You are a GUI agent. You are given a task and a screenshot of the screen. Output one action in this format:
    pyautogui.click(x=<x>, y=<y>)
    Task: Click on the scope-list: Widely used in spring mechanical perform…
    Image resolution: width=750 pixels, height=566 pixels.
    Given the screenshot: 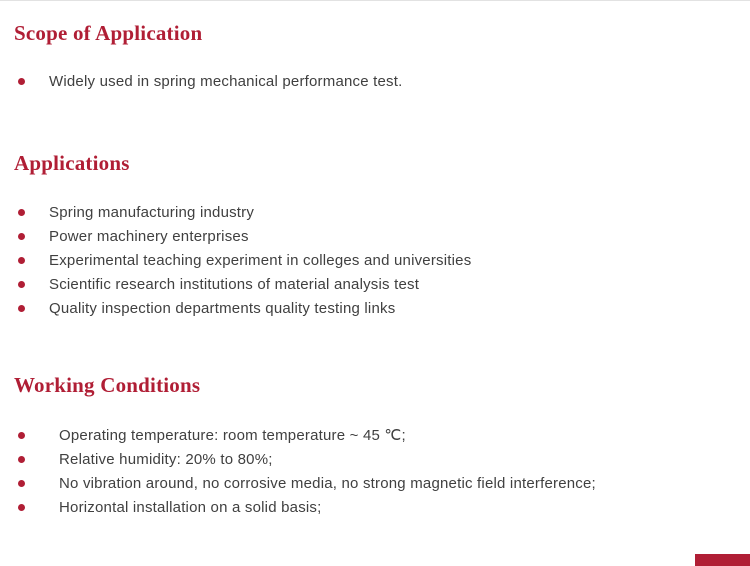 What is the action you would take?
    pyautogui.click(x=201, y=81)
    